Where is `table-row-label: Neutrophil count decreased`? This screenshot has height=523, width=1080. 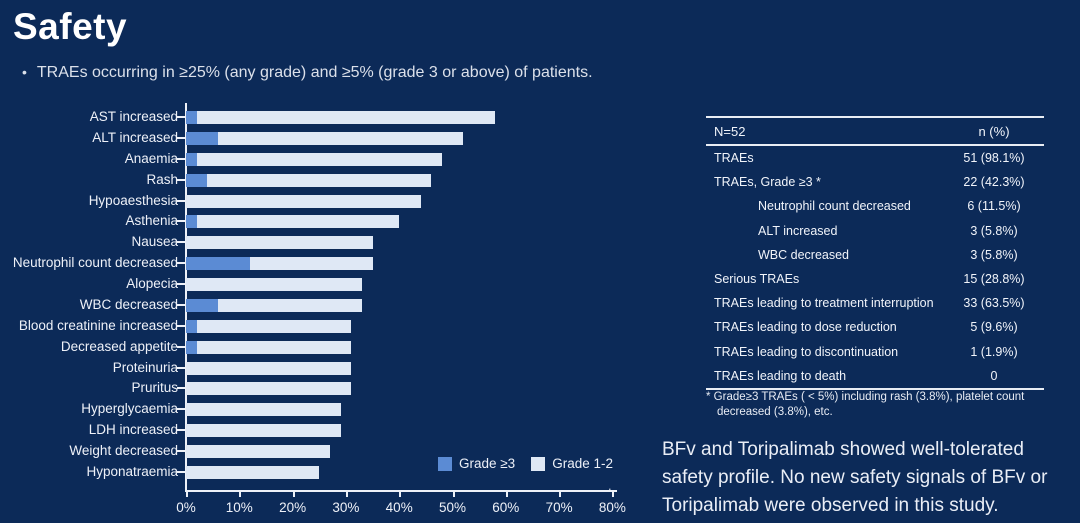
table-row-label: Neutrophil count decreased is located at coordinates (834, 206).